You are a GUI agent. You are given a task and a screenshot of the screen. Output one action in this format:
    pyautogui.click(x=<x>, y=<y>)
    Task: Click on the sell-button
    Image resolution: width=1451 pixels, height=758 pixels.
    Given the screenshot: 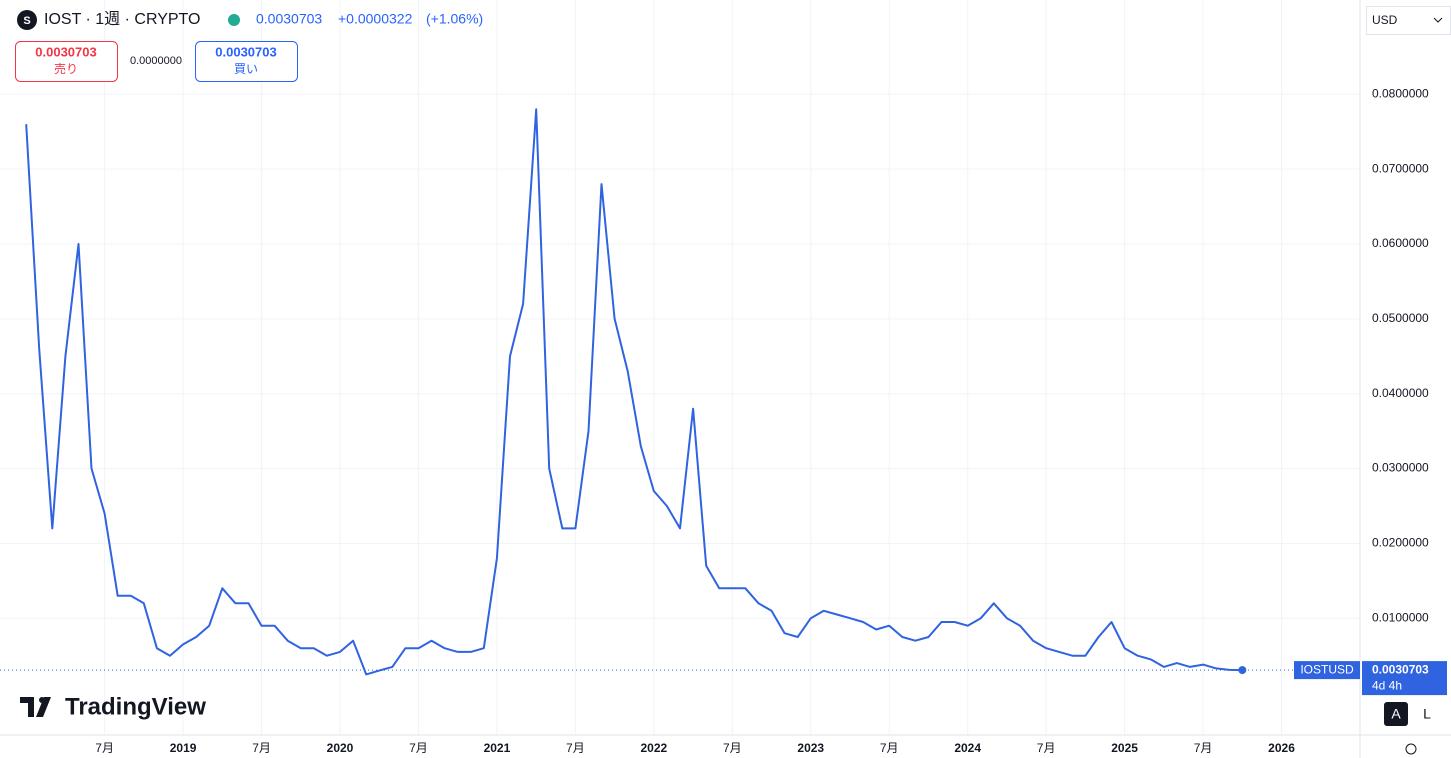 What is the action you would take?
    pyautogui.click(x=66, y=61)
    